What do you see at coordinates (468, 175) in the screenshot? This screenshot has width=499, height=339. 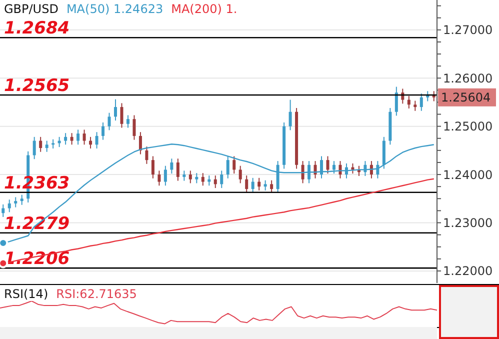 I see `y-tick-label: 1.24000` at bounding box center [468, 175].